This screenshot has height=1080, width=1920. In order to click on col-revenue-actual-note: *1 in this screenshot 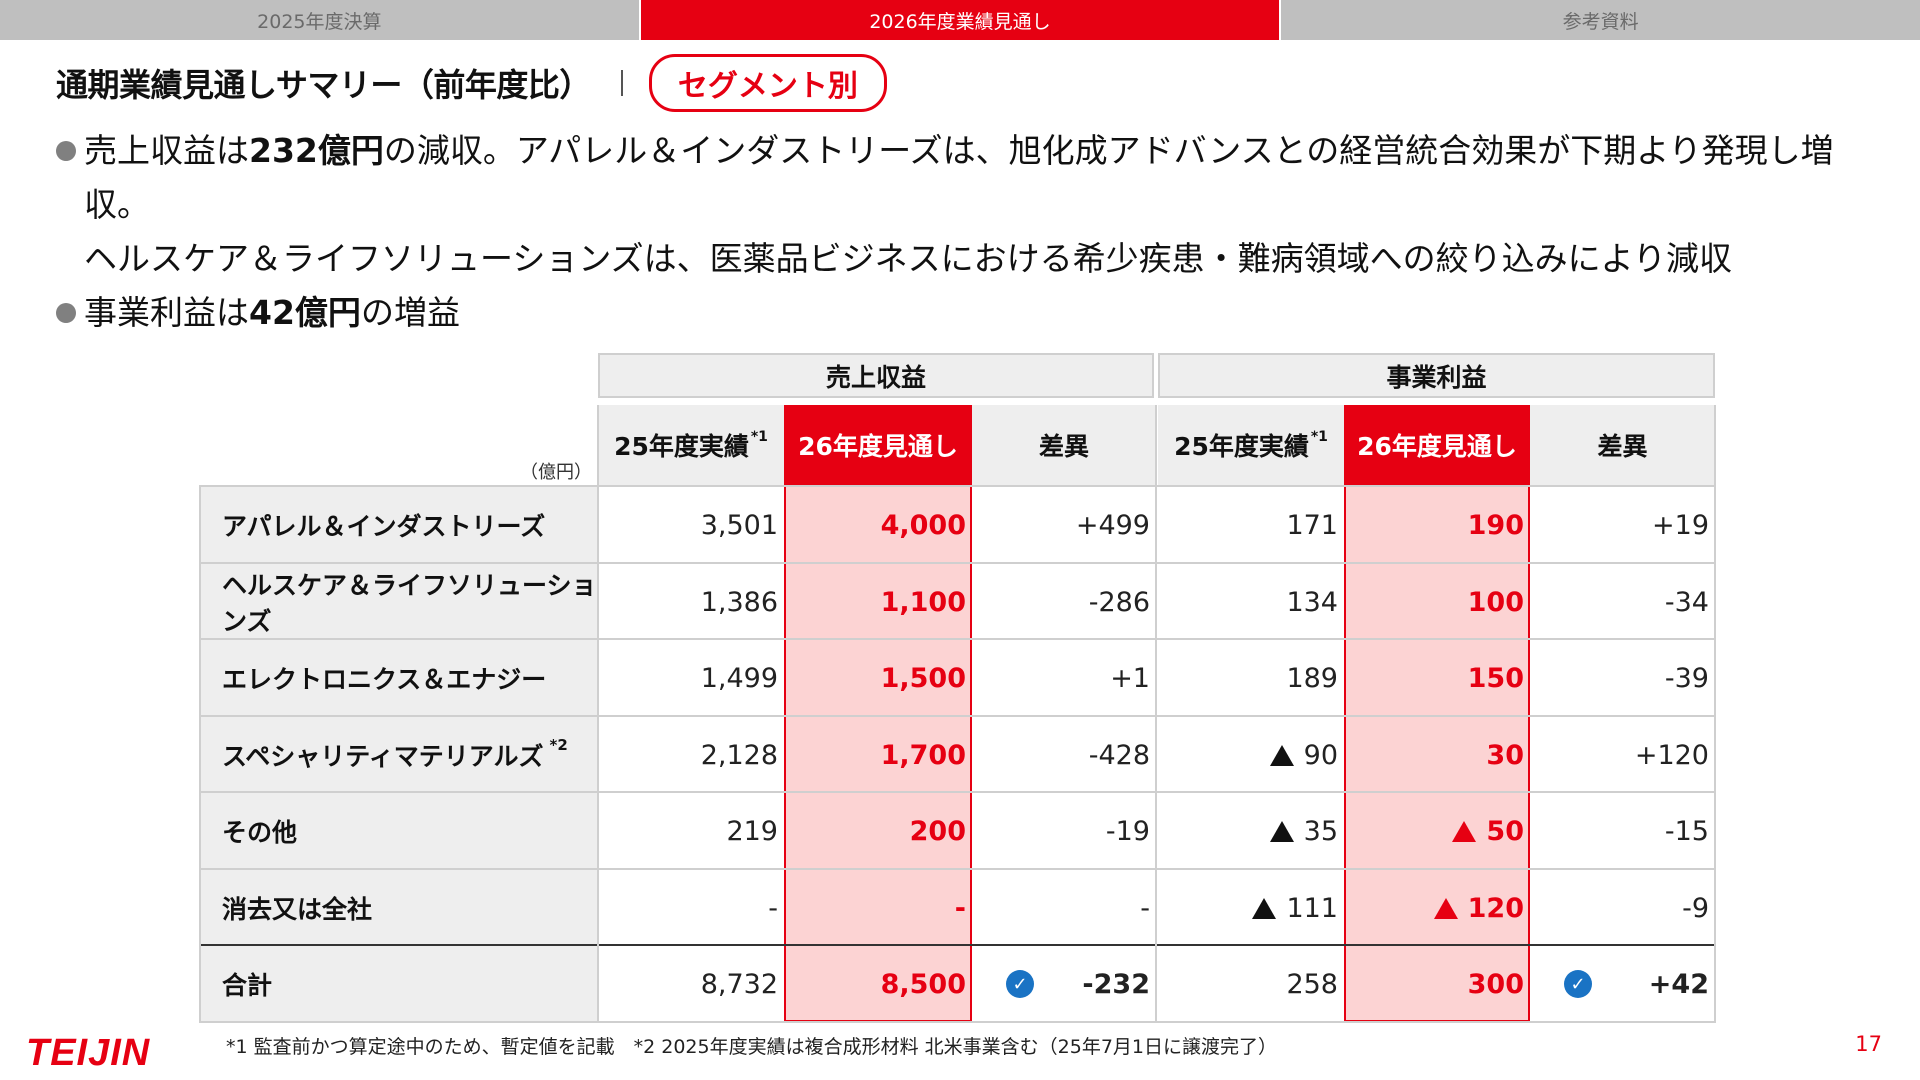, I will do `click(759, 437)`.